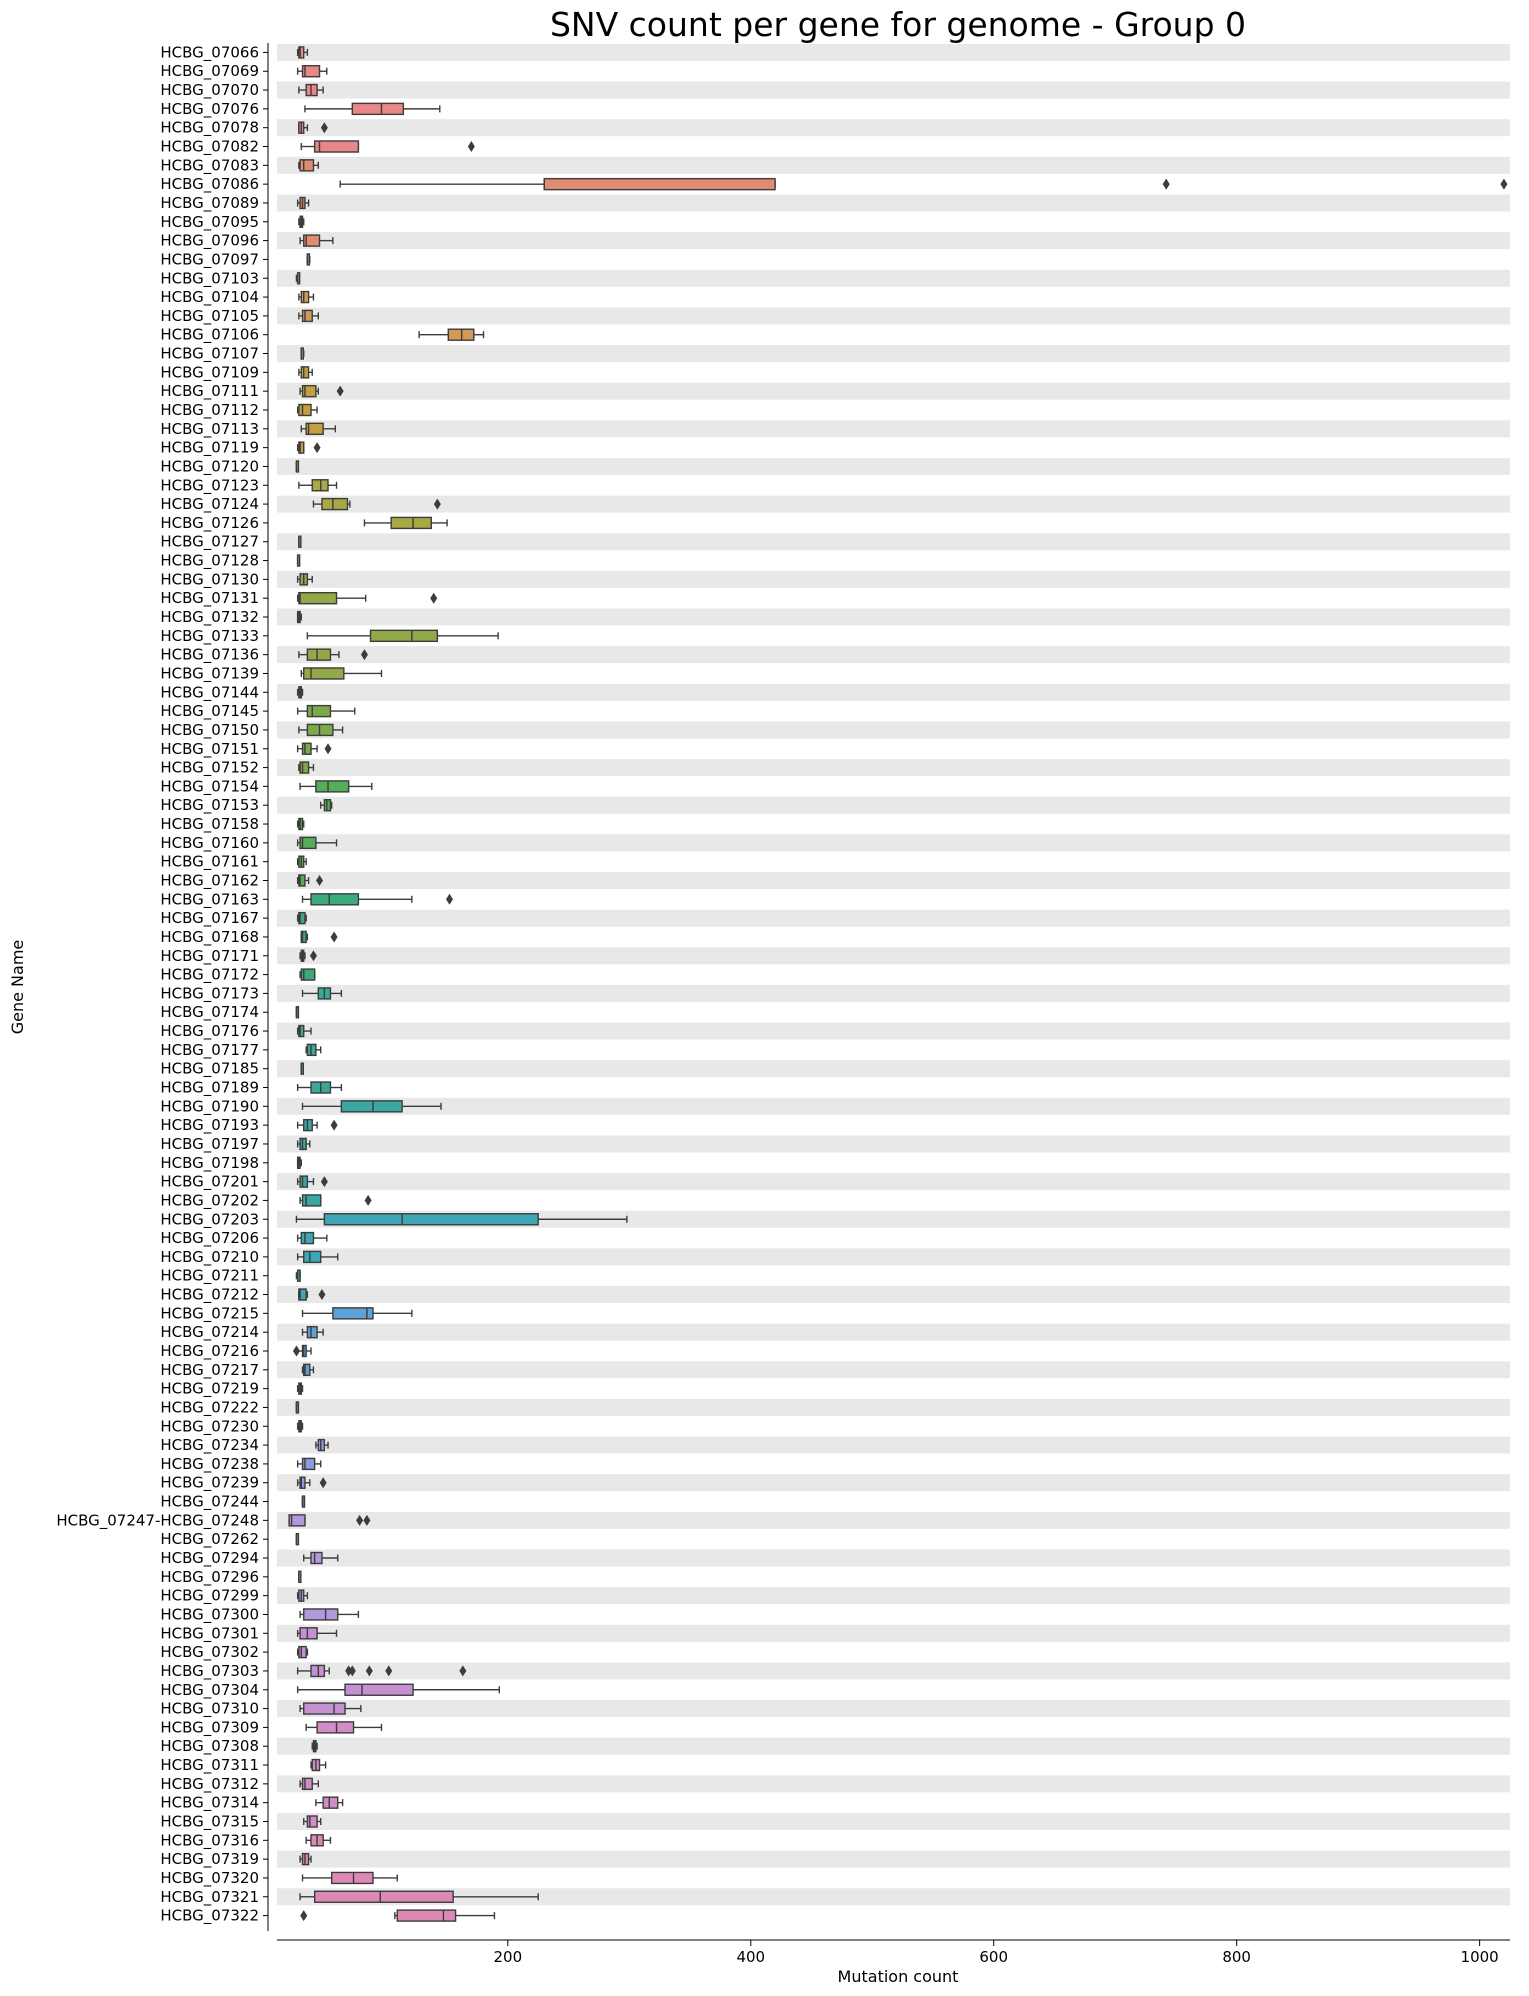 The image size is (1529, 1996). I want to click on y-tick-label: HCBG_07124, so click(209, 504).